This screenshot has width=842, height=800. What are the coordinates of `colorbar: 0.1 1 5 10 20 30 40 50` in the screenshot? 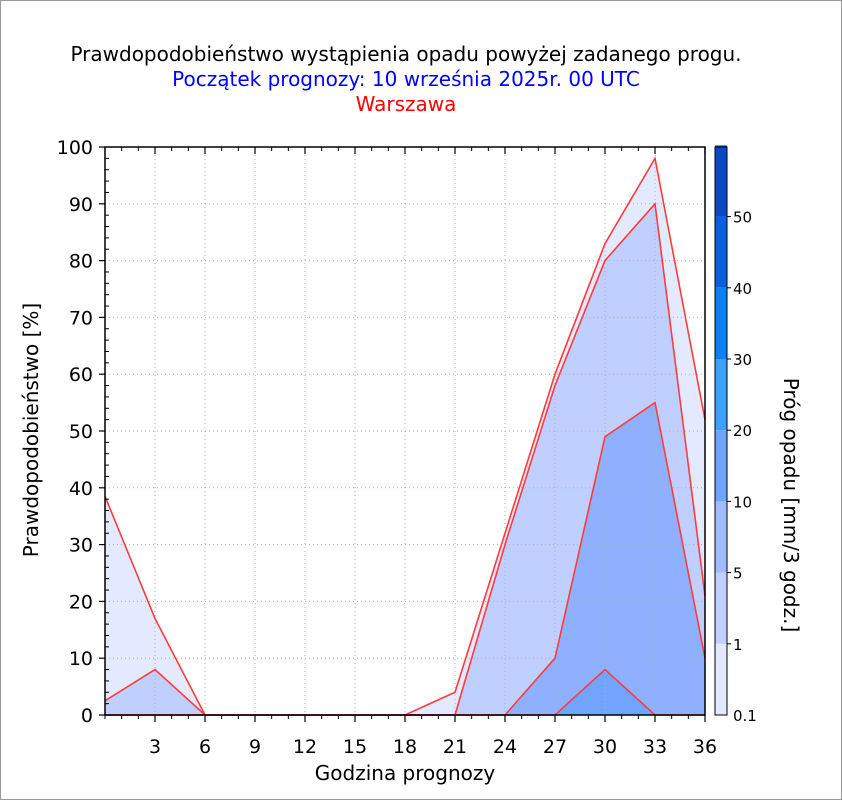 It's located at (735, 435).